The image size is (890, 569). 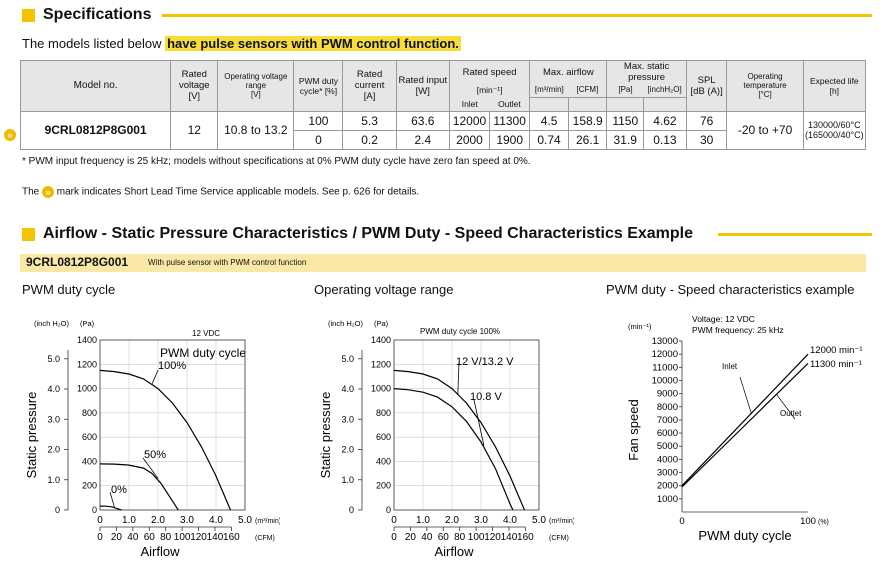 What do you see at coordinates (198, 537) in the screenshot?
I see `x-tick-label-cfm: 120` at bounding box center [198, 537].